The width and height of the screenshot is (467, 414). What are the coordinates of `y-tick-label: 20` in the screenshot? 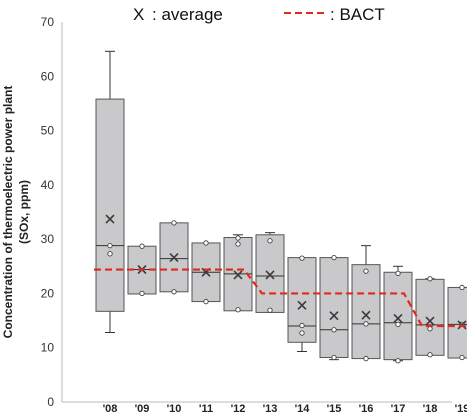 It's located at (48, 293).